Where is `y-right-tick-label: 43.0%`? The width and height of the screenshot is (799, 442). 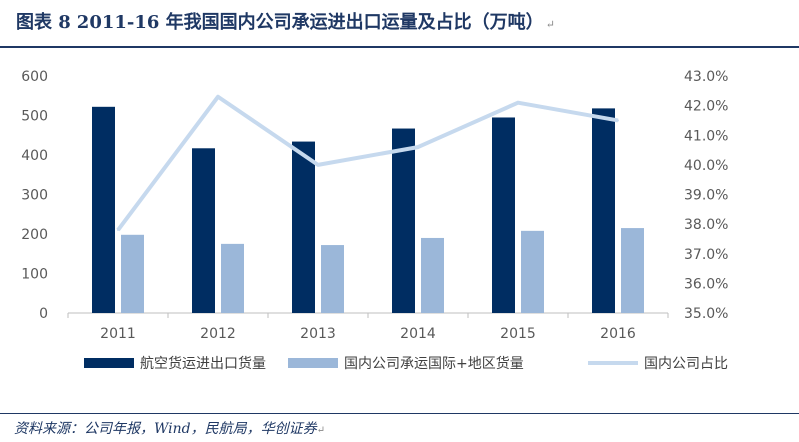 y-right-tick-label: 43.0% is located at coordinates (706, 77).